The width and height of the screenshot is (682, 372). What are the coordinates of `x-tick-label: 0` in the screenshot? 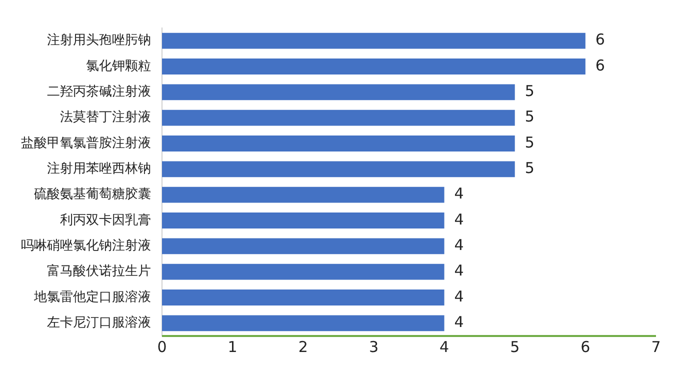 It's located at (162, 347).